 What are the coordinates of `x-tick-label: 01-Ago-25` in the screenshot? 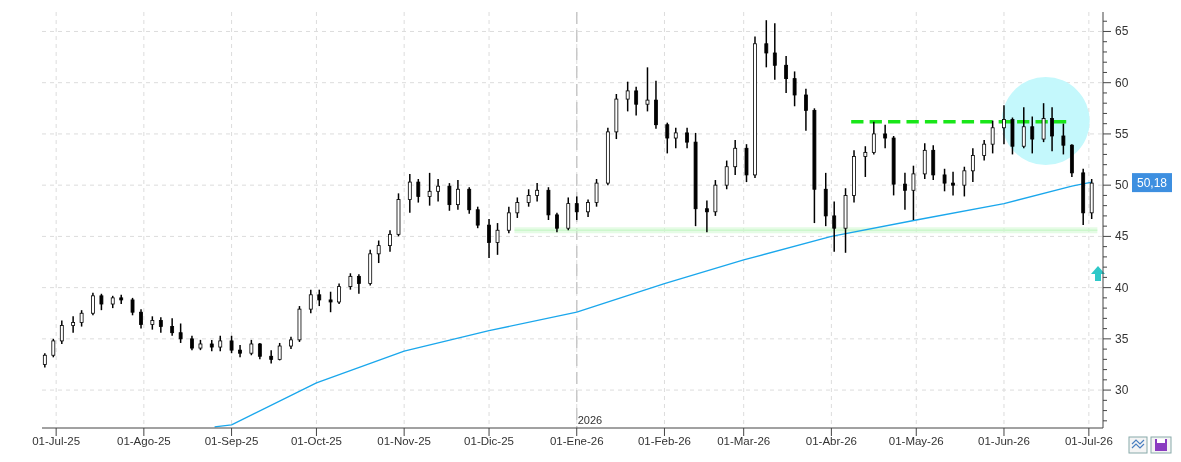 It's located at (144, 441).